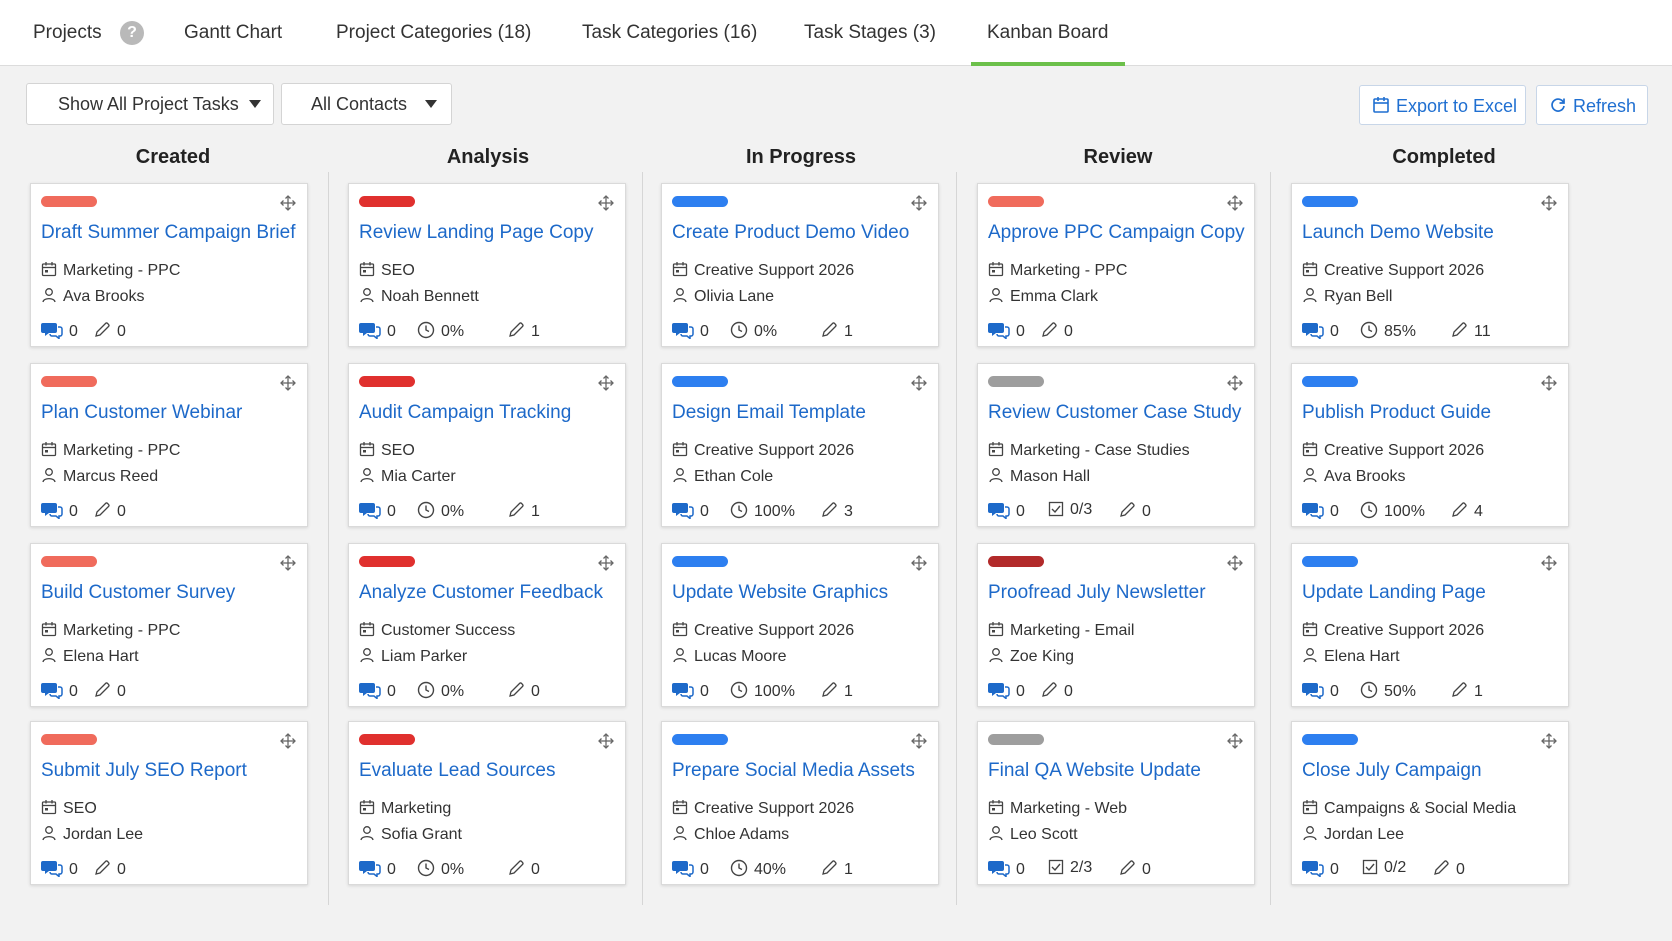 This screenshot has height=941, width=1672. I want to click on task-title-link: Submit July SEO Report, so click(144, 770).